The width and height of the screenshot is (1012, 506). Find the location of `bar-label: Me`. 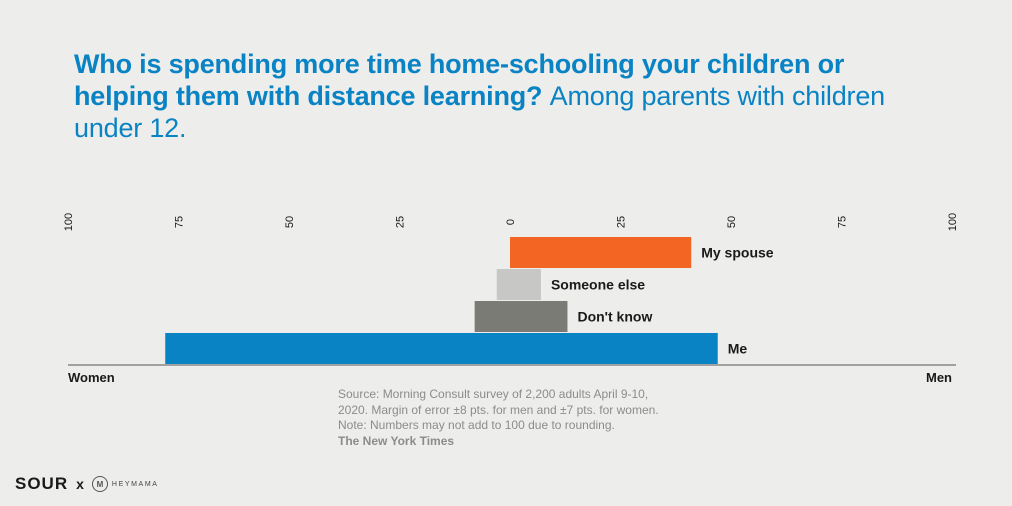

bar-label: Me is located at coordinates (738, 349).